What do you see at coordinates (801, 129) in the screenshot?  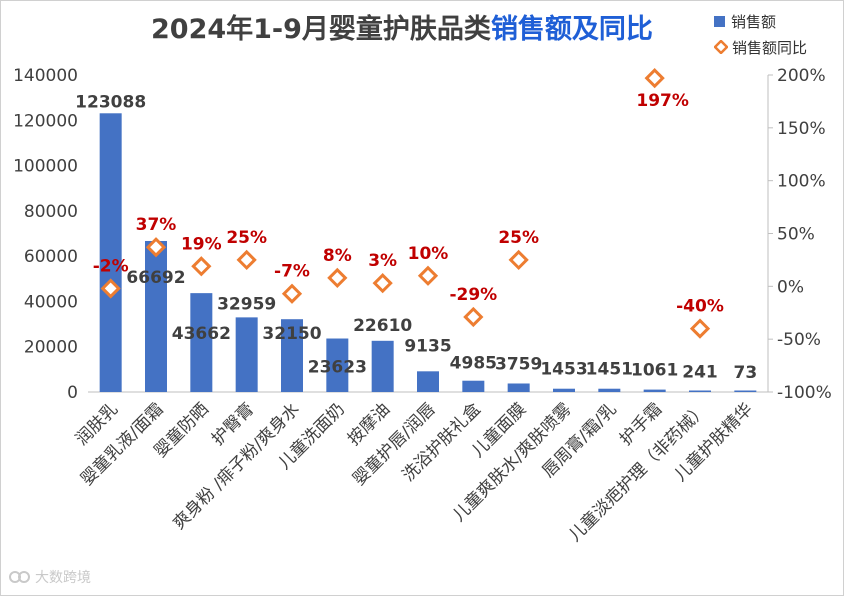 I see `y-right-tick-label: 150%` at bounding box center [801, 129].